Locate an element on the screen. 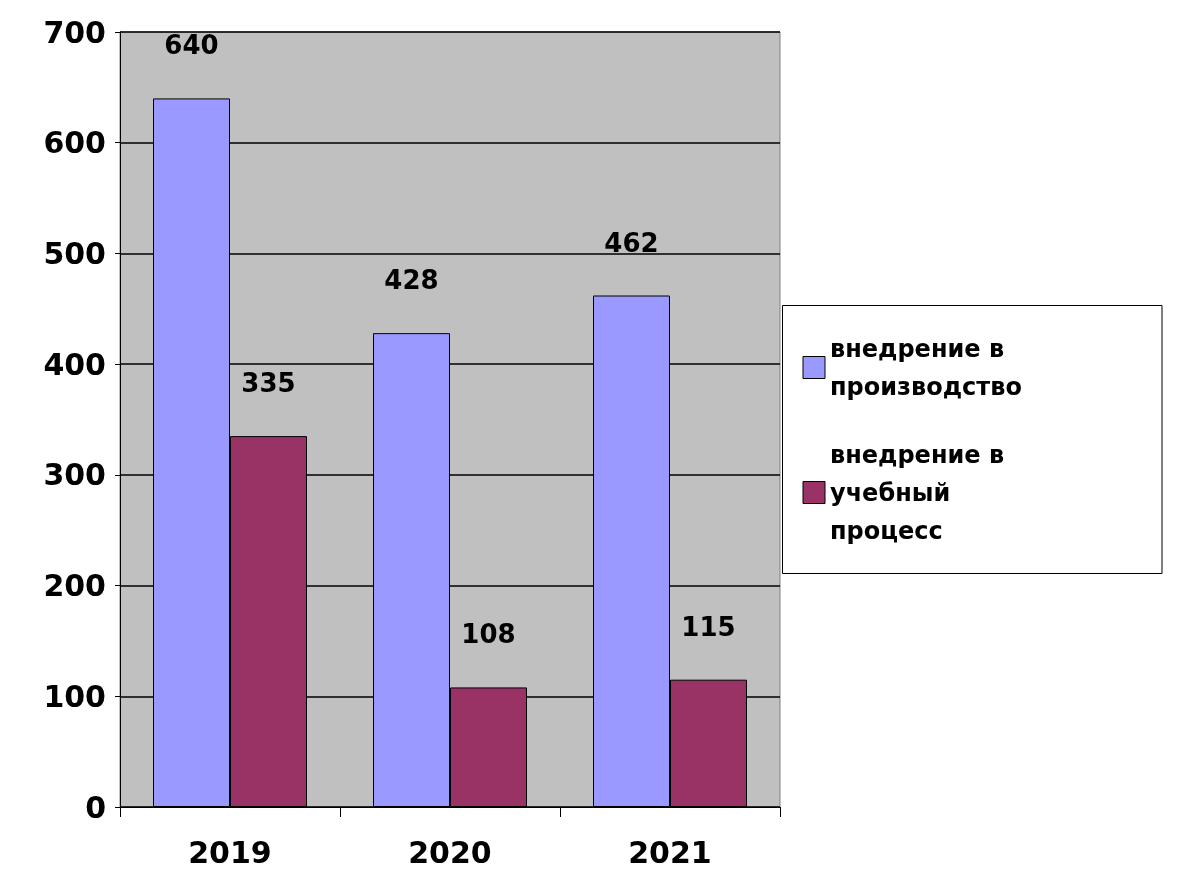 Image resolution: width=1180 pixels, height=879 pixels. x-tick-label: 2020 is located at coordinates (450, 852).